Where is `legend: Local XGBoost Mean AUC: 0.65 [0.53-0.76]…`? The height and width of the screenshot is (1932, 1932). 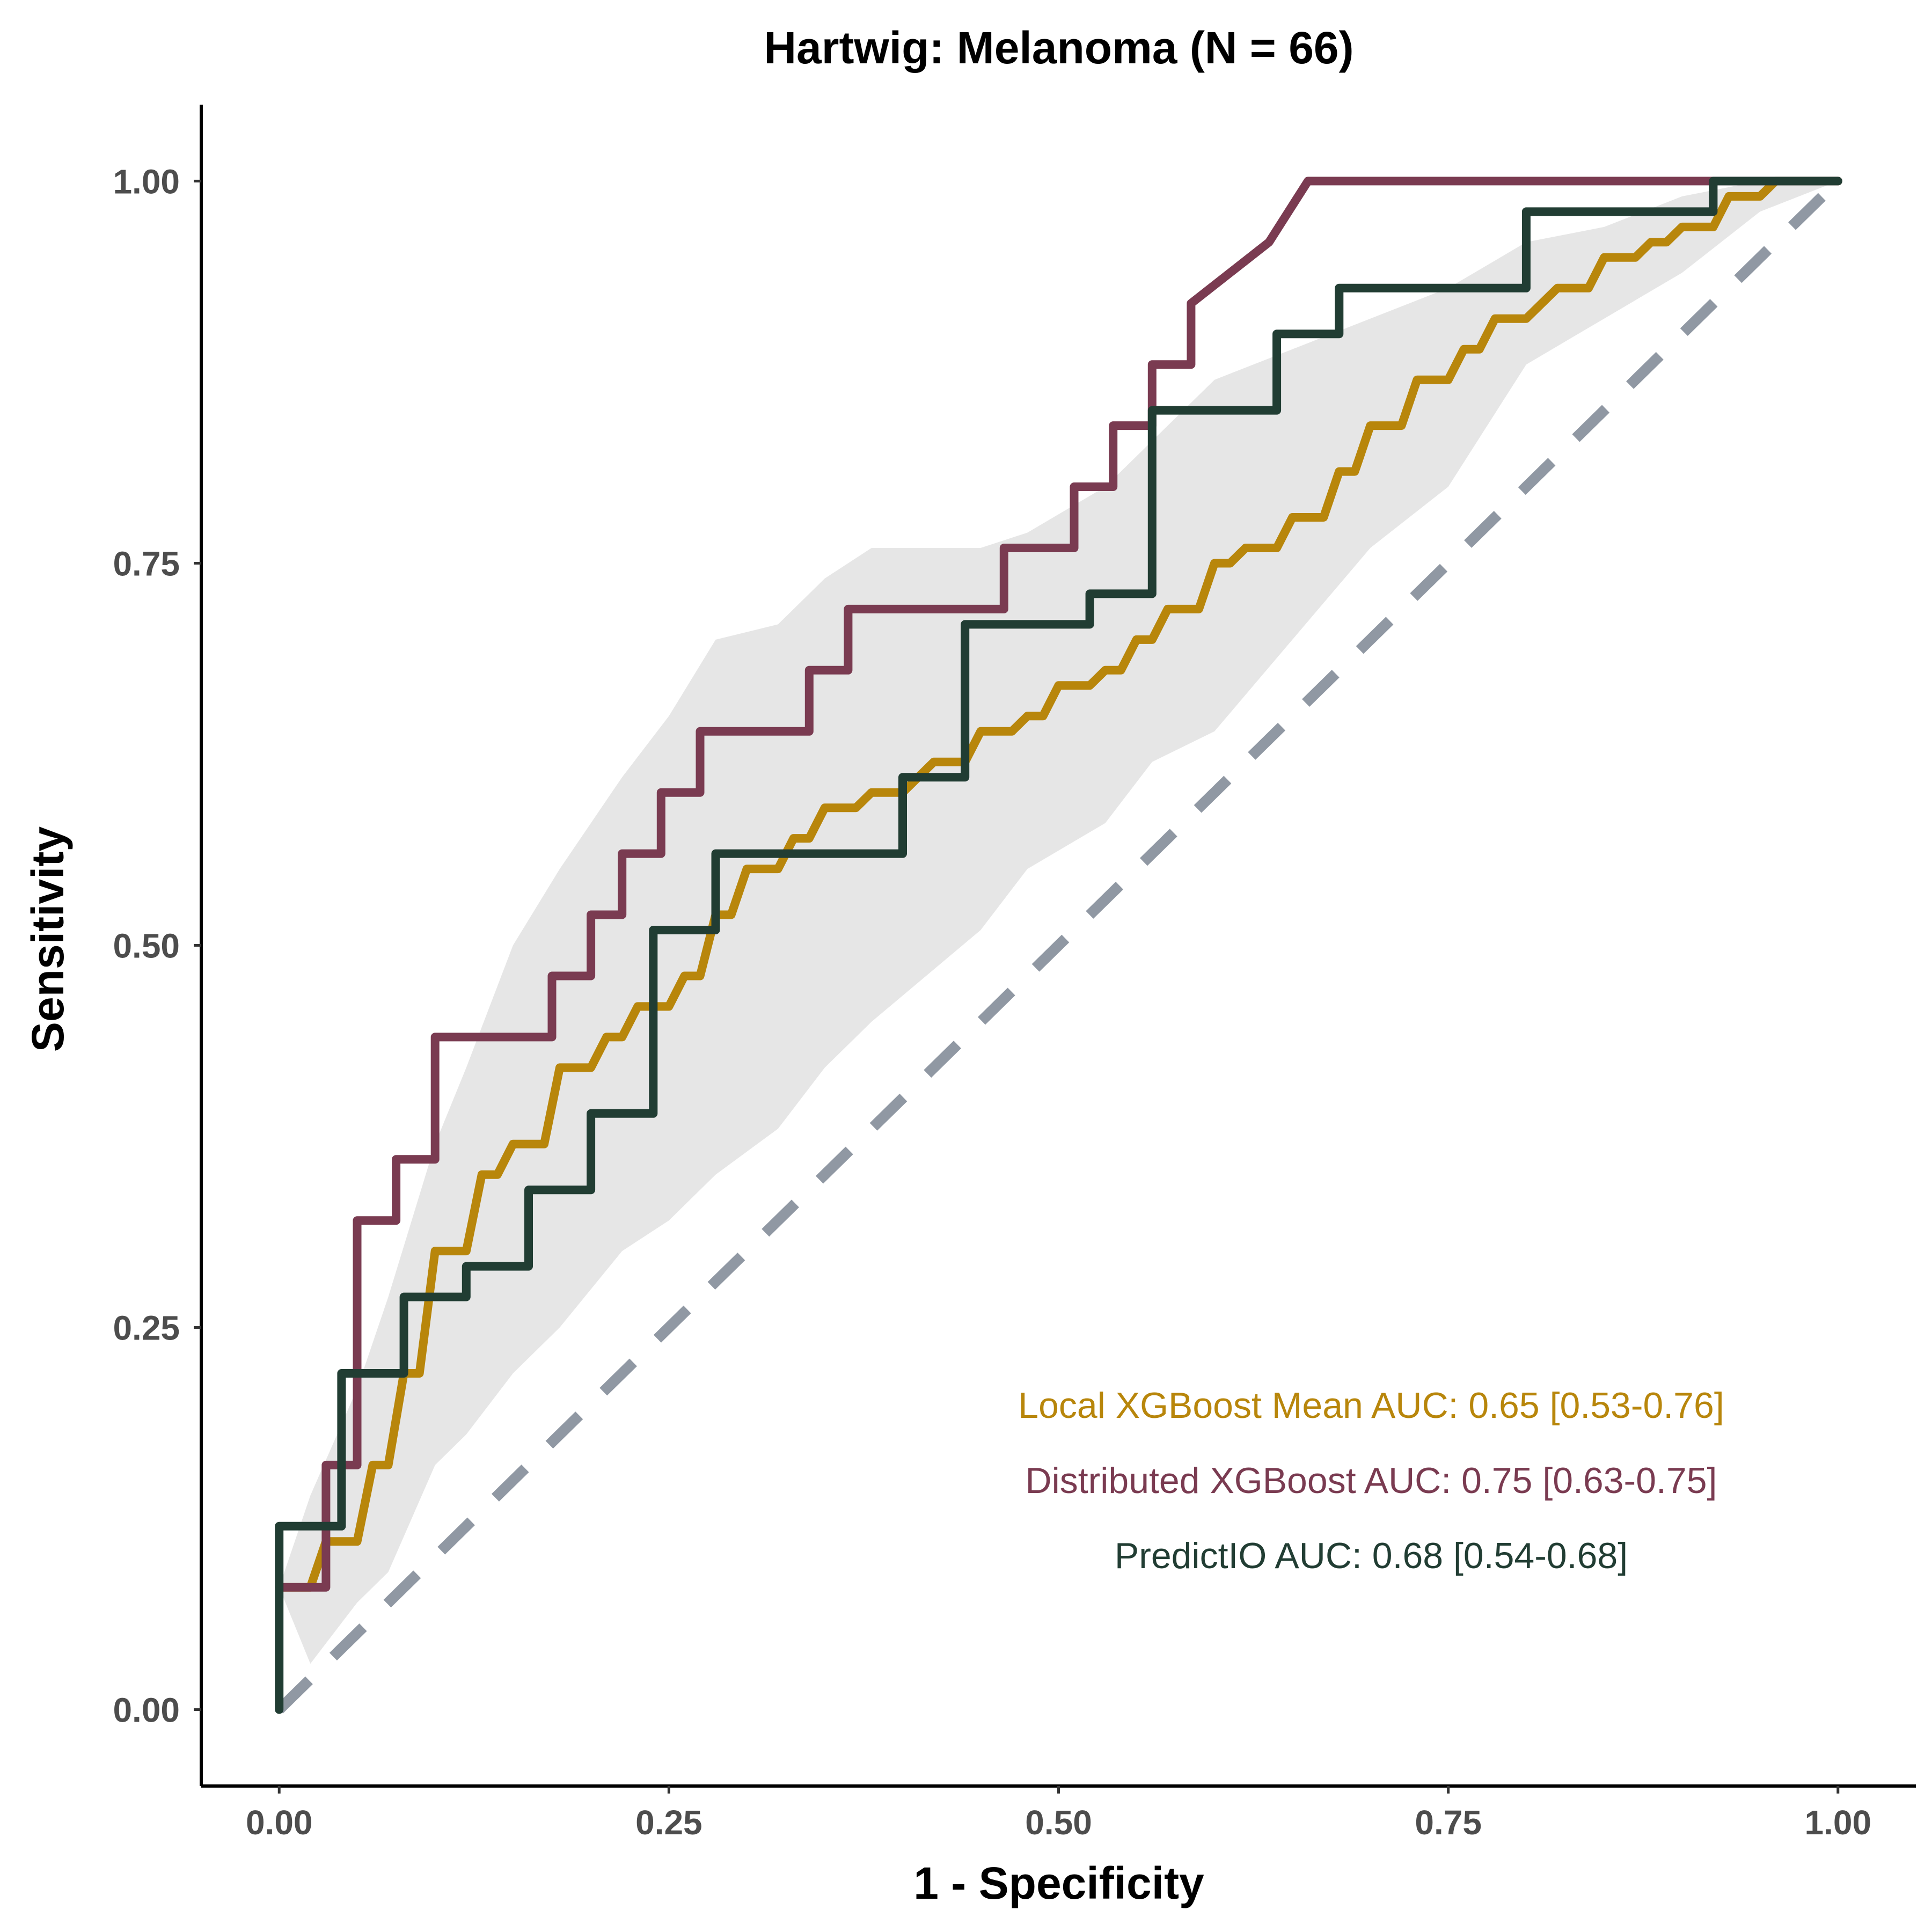
legend: Local XGBoost Mean AUC: 0.65 [0.53-0.76]… is located at coordinates (1371, 1480).